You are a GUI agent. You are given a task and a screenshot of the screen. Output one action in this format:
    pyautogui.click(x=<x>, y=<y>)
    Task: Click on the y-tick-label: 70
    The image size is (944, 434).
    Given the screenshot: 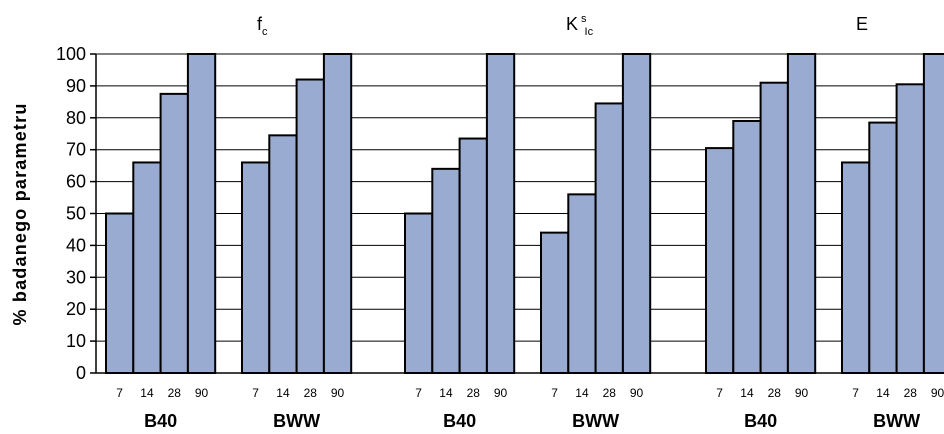 What is the action you would take?
    pyautogui.click(x=76, y=150)
    